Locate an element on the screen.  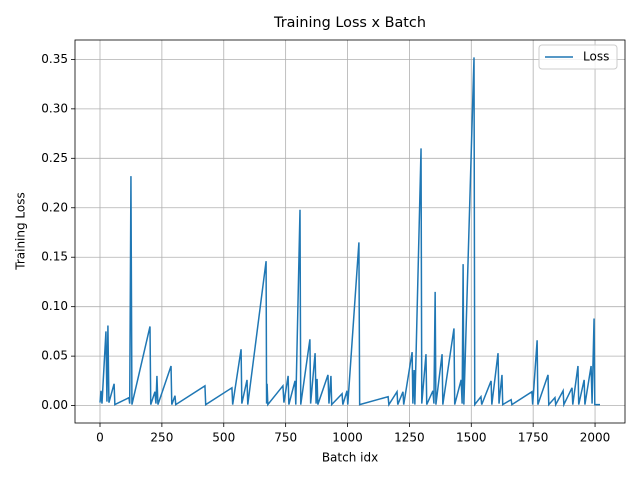
x-tick-label: 2000 is located at coordinates (595, 438).